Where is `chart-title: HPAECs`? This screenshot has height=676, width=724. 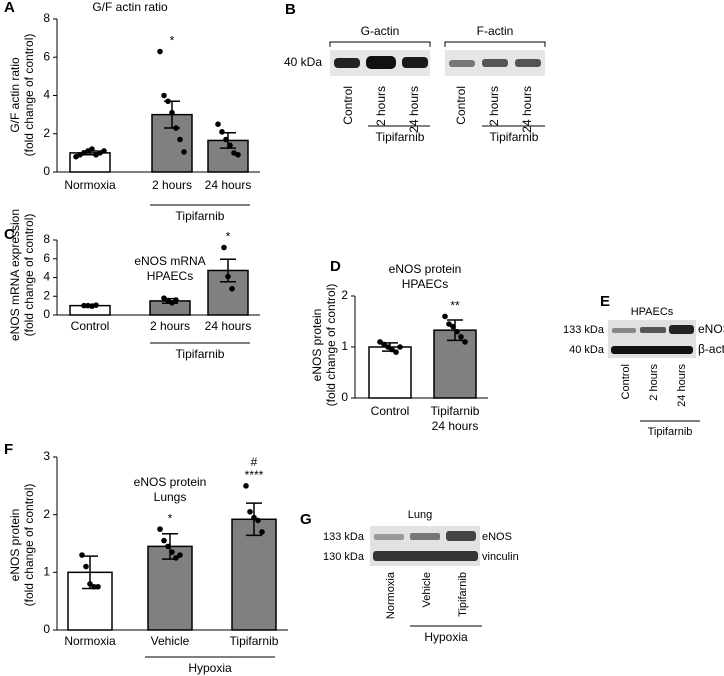 chart-title: HPAECs is located at coordinates (170, 276).